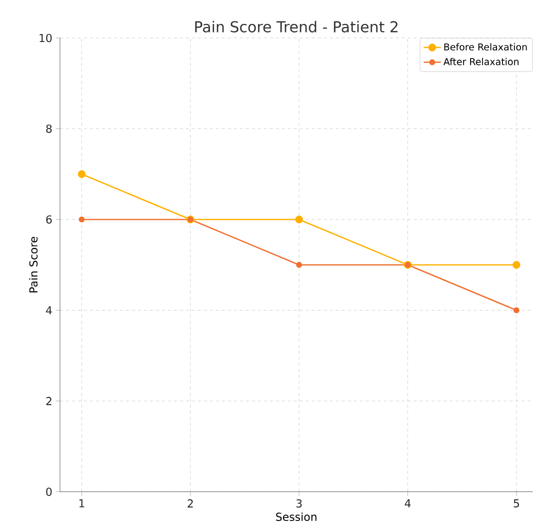 The height and width of the screenshot is (529, 533). I want to click on legend-label: Before Relaxation, so click(485, 47).